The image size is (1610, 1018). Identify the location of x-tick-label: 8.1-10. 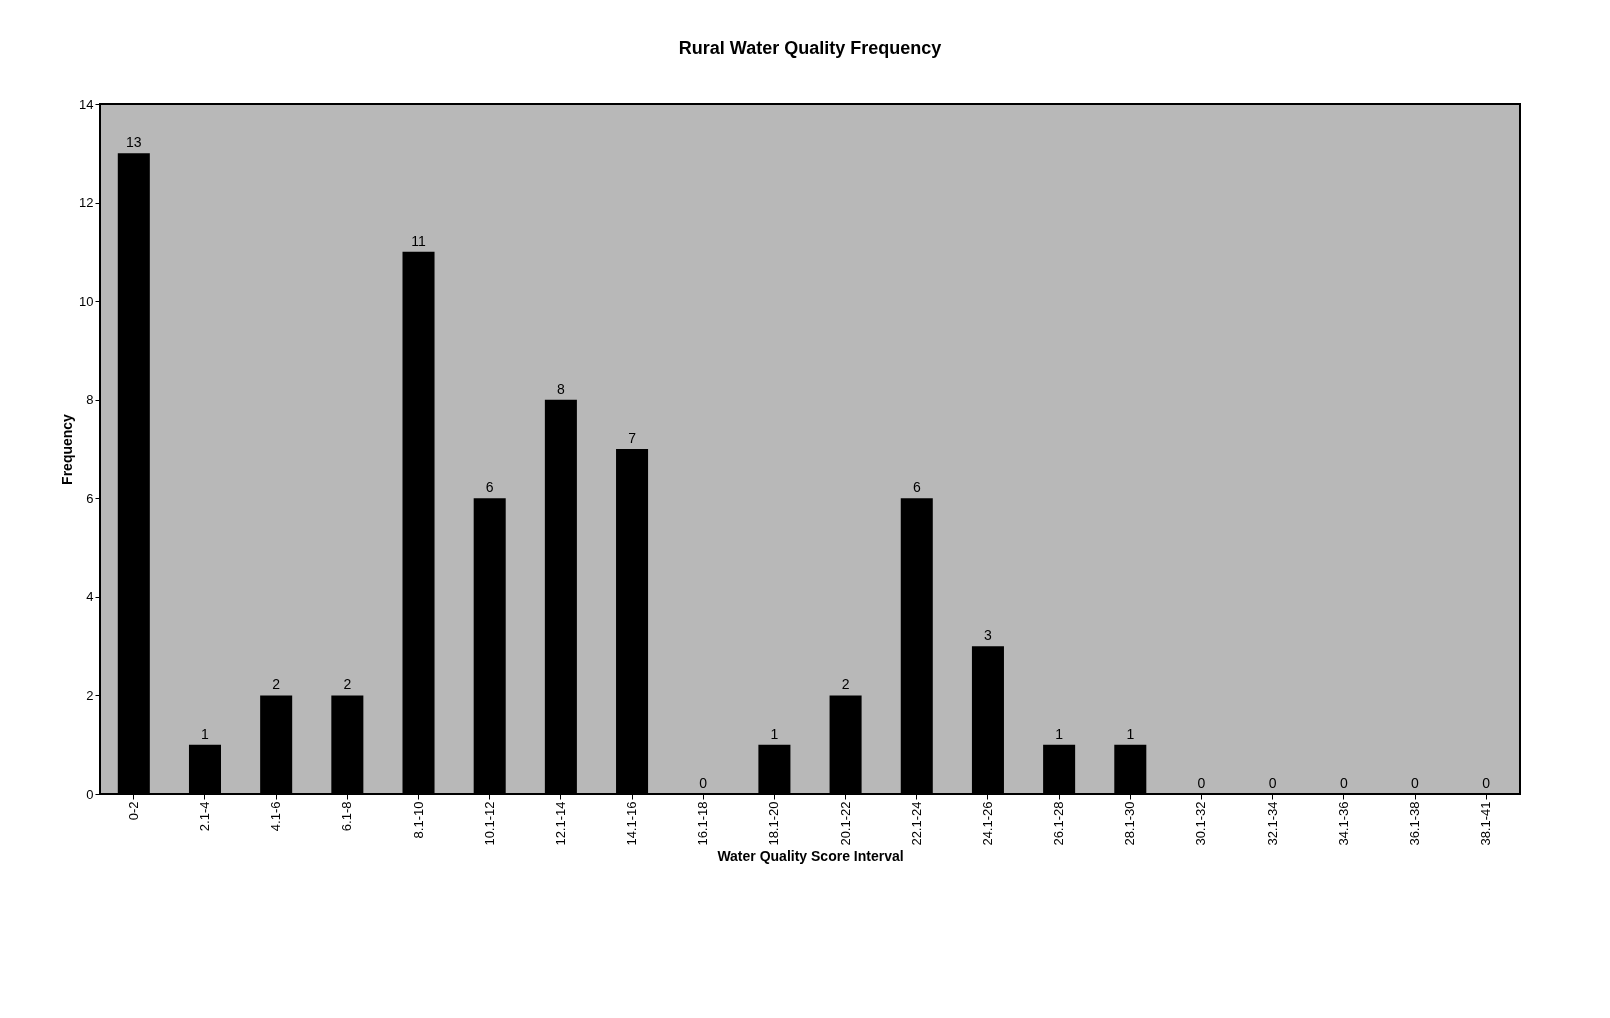
(418, 820).